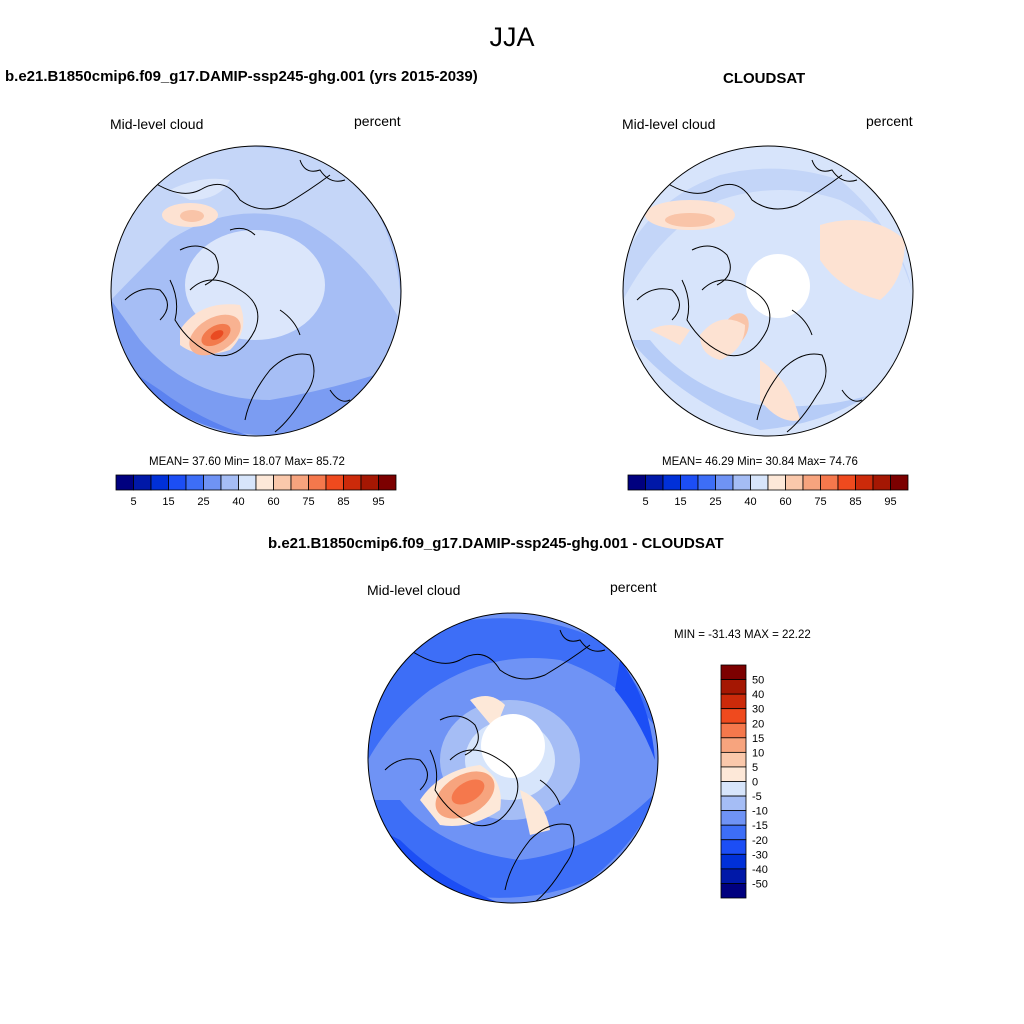  Describe the element at coordinates (680, 502) in the screenshot. I see `colorbar2-tick-label: 15` at that location.